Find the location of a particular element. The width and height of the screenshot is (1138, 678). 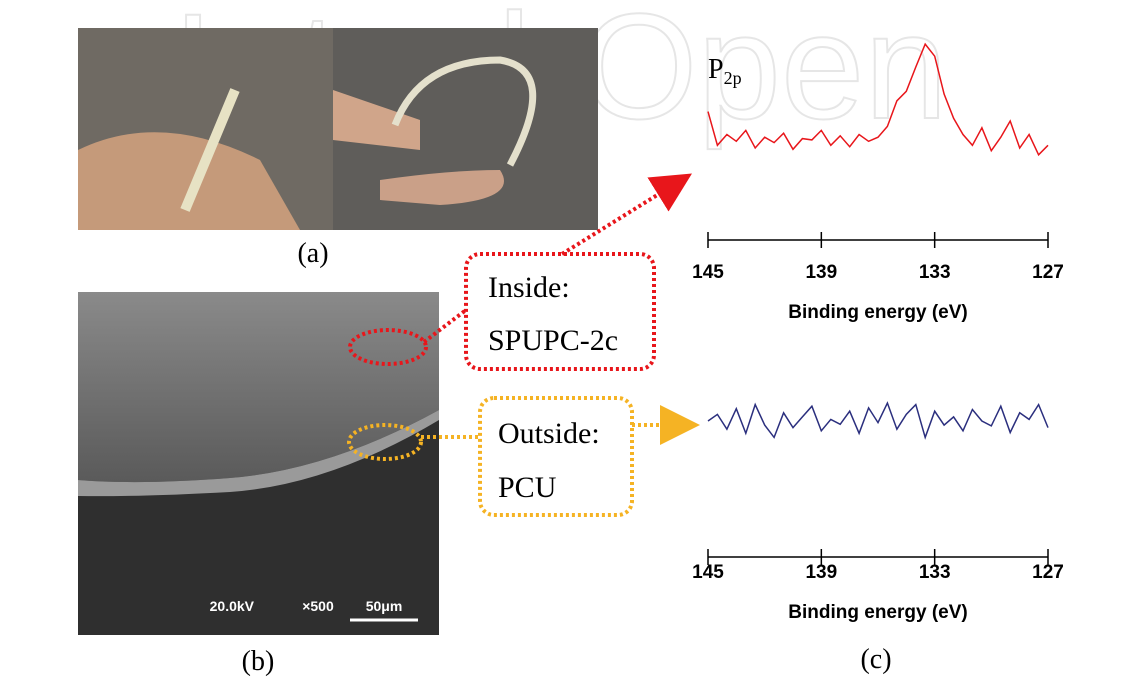

hand is located at coordinates (189, 181).